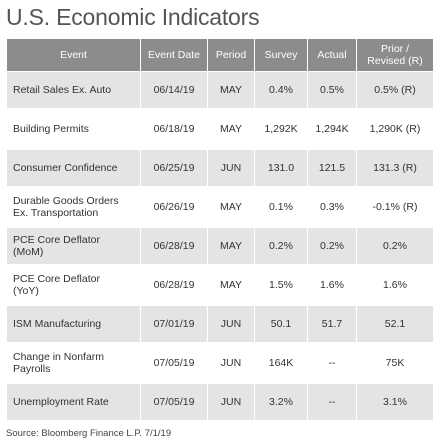 The image size is (439, 444). What do you see at coordinates (281, 207) in the screenshot?
I see `survey-cell: 0.1%` at bounding box center [281, 207].